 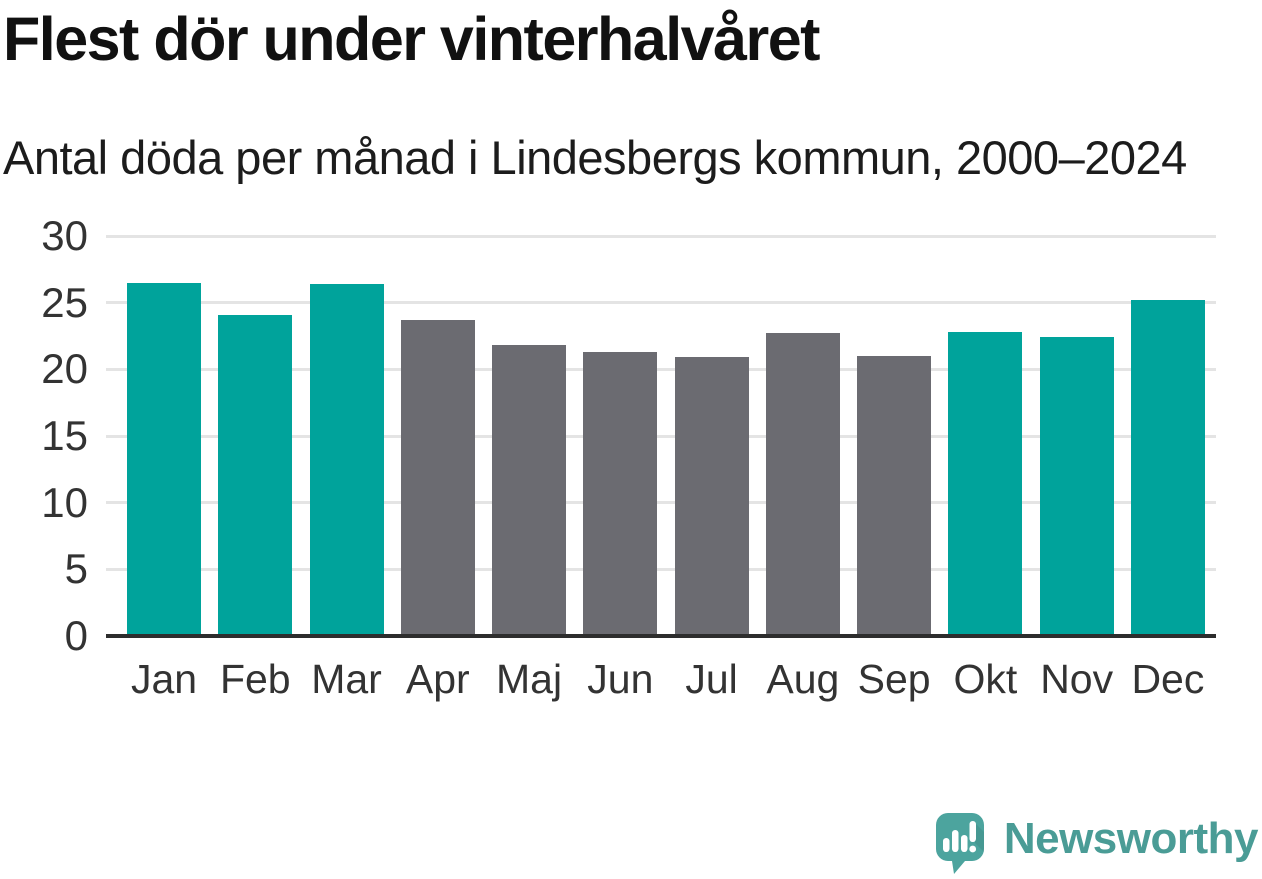 What do you see at coordinates (711, 496) in the screenshot?
I see `bar-jul` at bounding box center [711, 496].